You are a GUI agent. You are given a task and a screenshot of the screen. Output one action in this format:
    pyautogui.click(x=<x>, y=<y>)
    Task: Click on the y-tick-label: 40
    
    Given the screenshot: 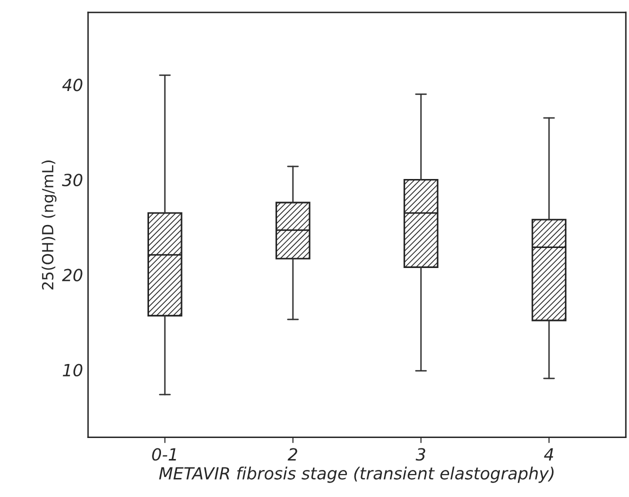 What is the action you would take?
    pyautogui.click(x=72, y=85)
    